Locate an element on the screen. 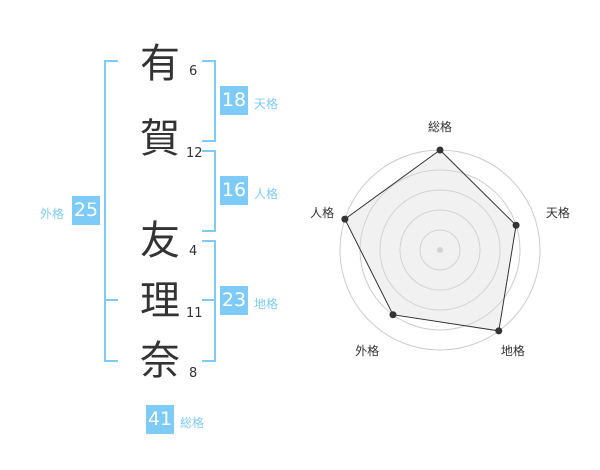 This screenshot has width=600, height=470. chikaku-label: 地格 is located at coordinates (266, 304).